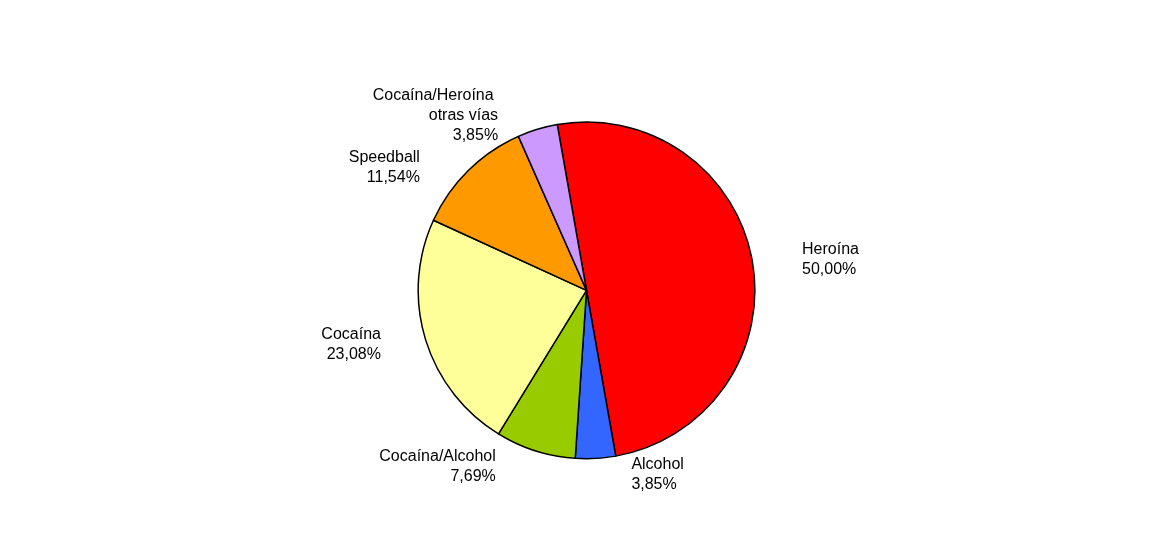  I want to click on data-label: 7,69%, so click(473, 475).